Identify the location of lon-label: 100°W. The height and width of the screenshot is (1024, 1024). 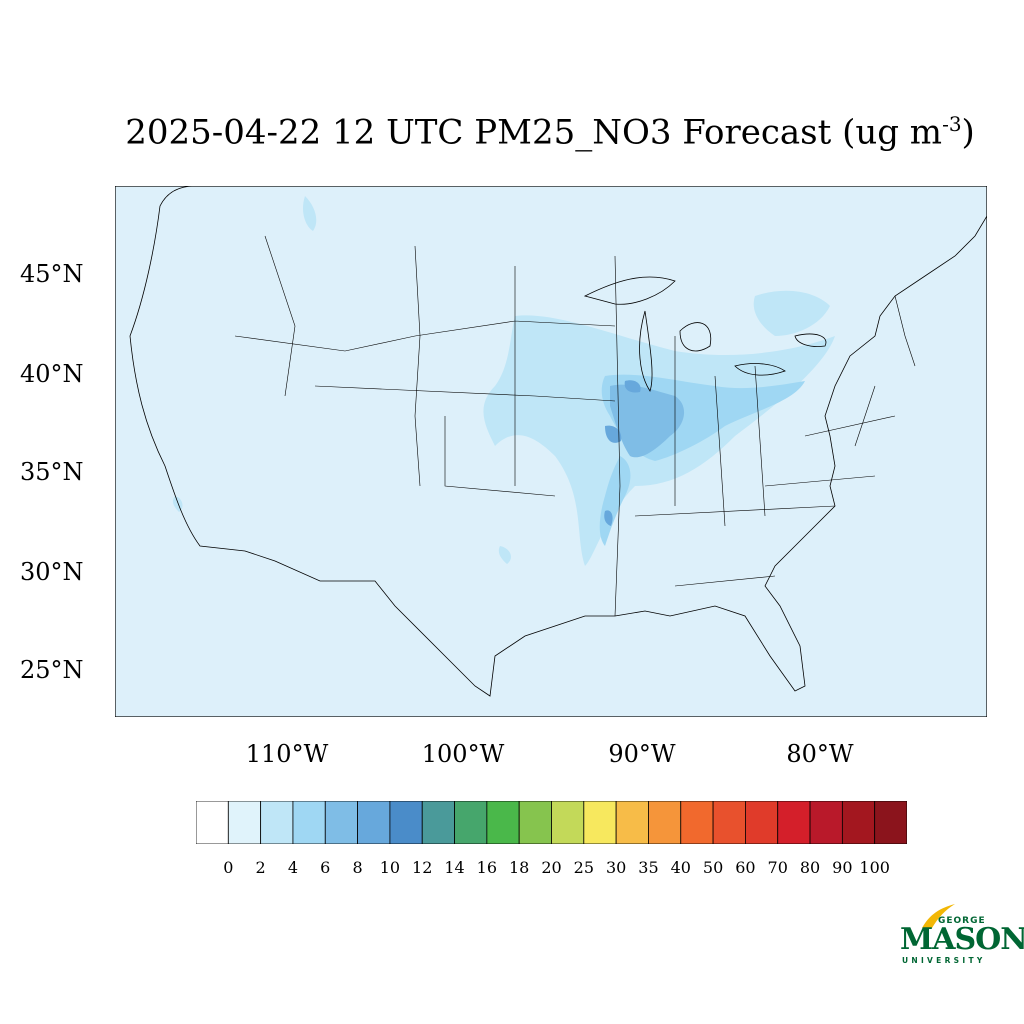
(463, 754).